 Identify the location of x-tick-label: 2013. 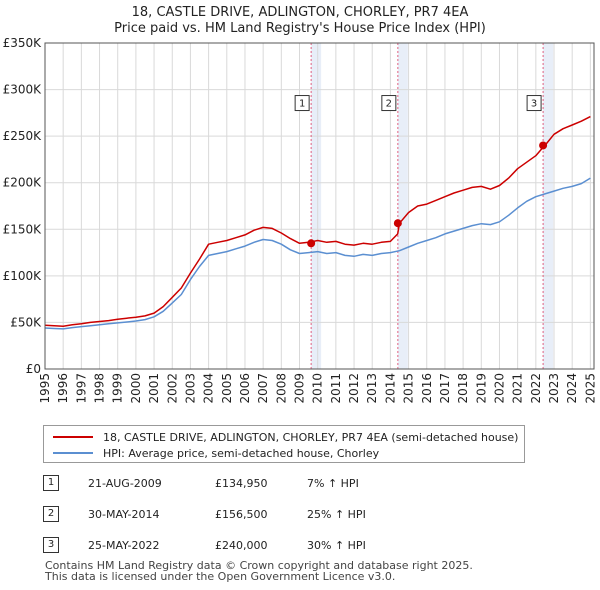
(372, 388).